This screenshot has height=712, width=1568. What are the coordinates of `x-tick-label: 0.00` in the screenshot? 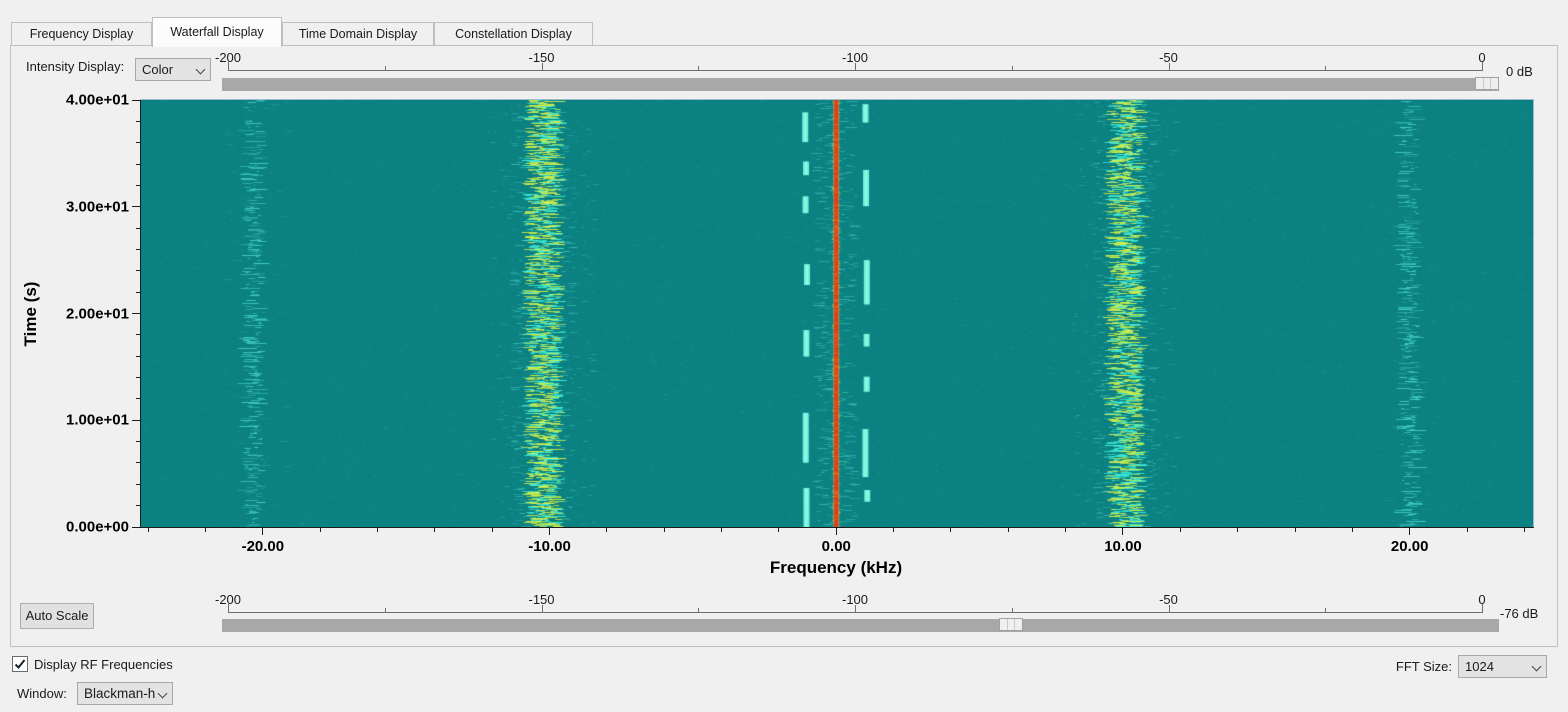 It's located at (836, 546).